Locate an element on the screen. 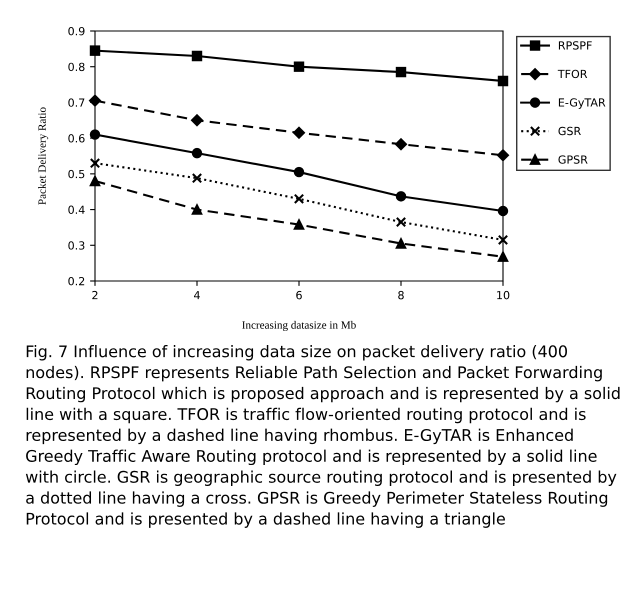 Image resolution: width=630 pixels, height=613 pixels. legend-label: E-GyTAR is located at coordinates (582, 103).